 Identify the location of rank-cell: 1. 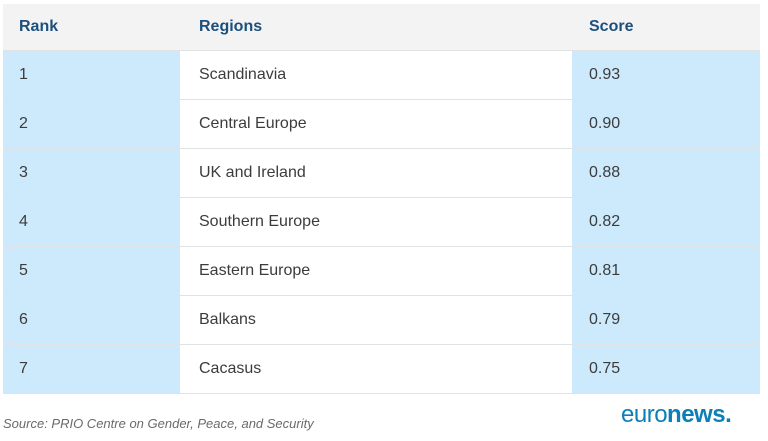
(91, 75).